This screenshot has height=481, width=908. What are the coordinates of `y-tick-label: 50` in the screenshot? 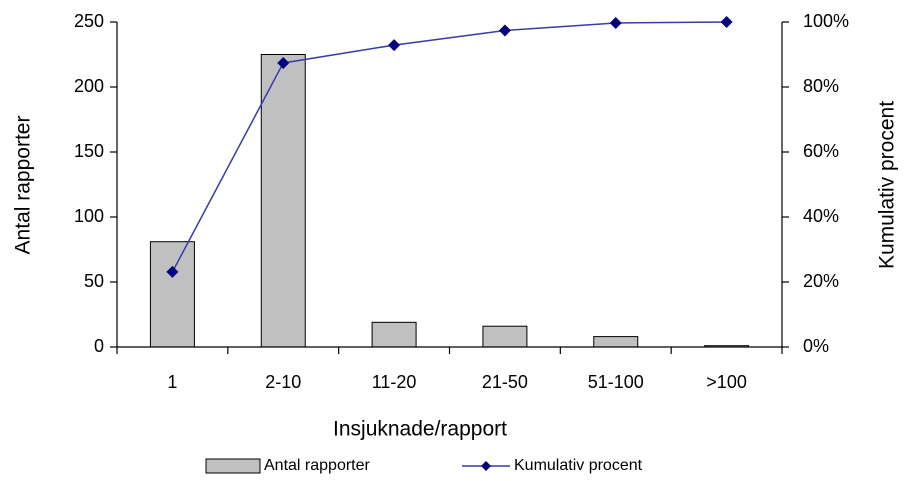 It's located at (94, 281).